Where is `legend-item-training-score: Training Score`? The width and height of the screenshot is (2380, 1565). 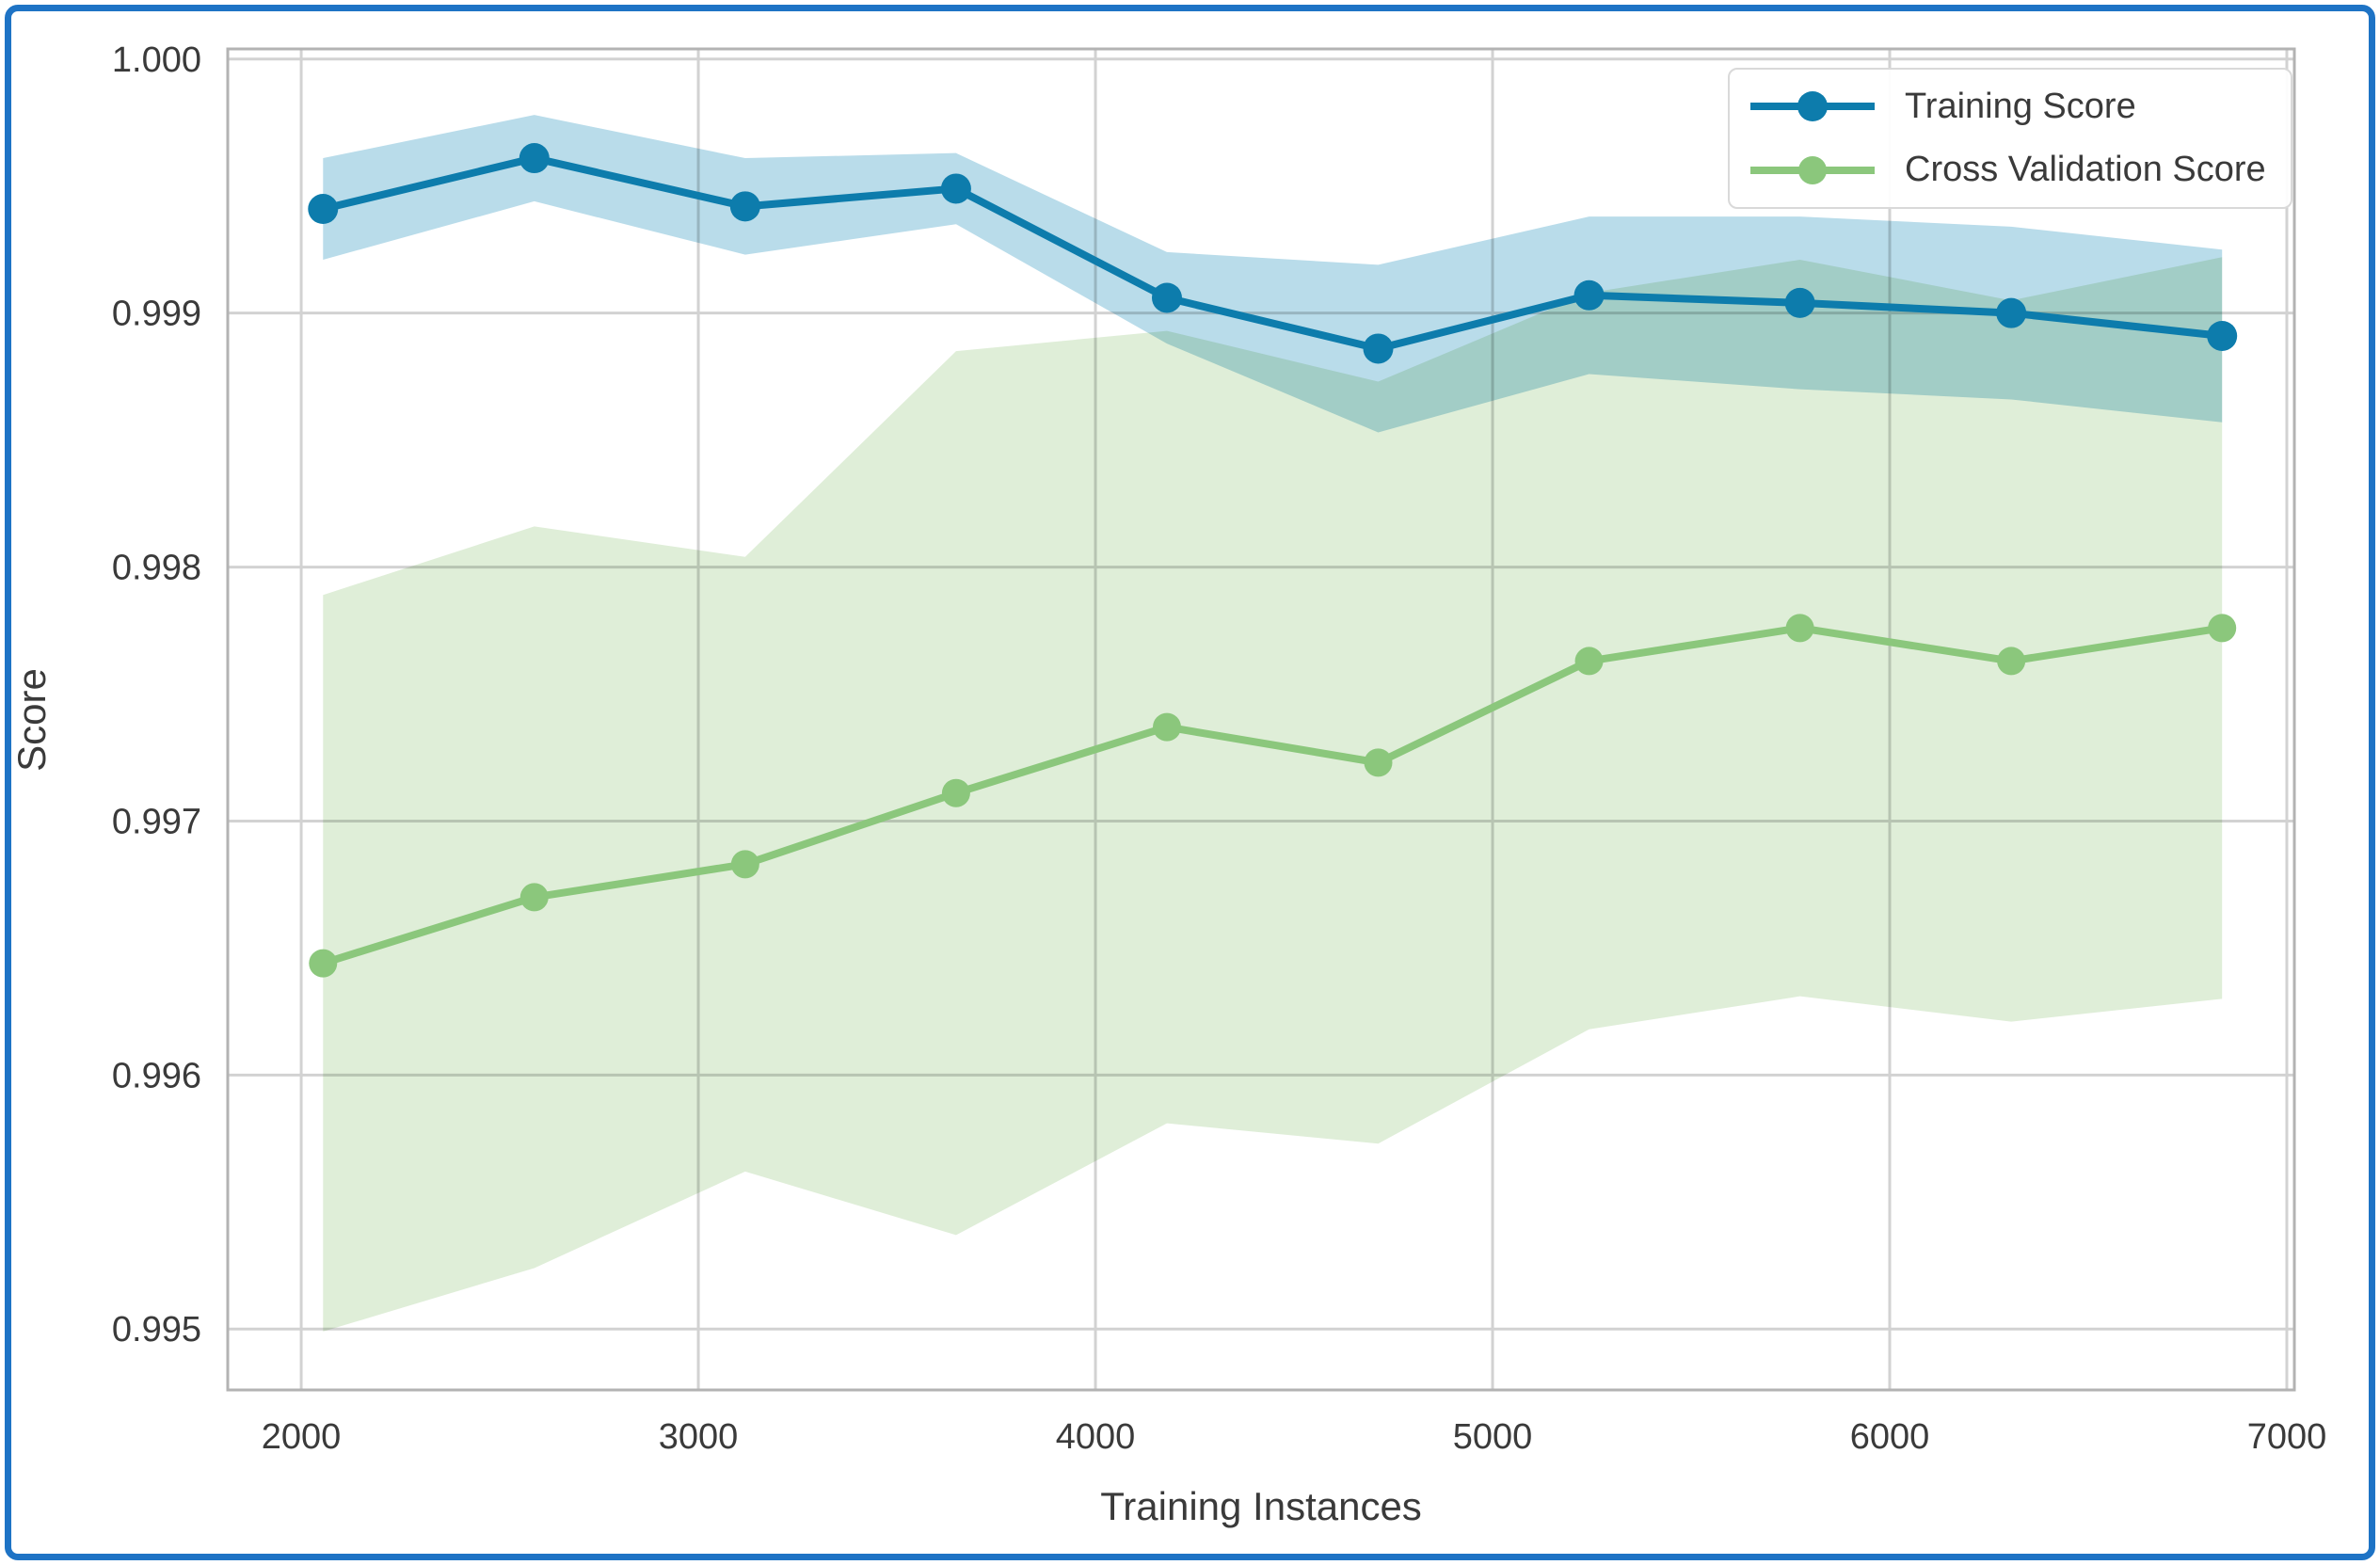 legend-item-training-score: Training Score is located at coordinates (2014, 106).